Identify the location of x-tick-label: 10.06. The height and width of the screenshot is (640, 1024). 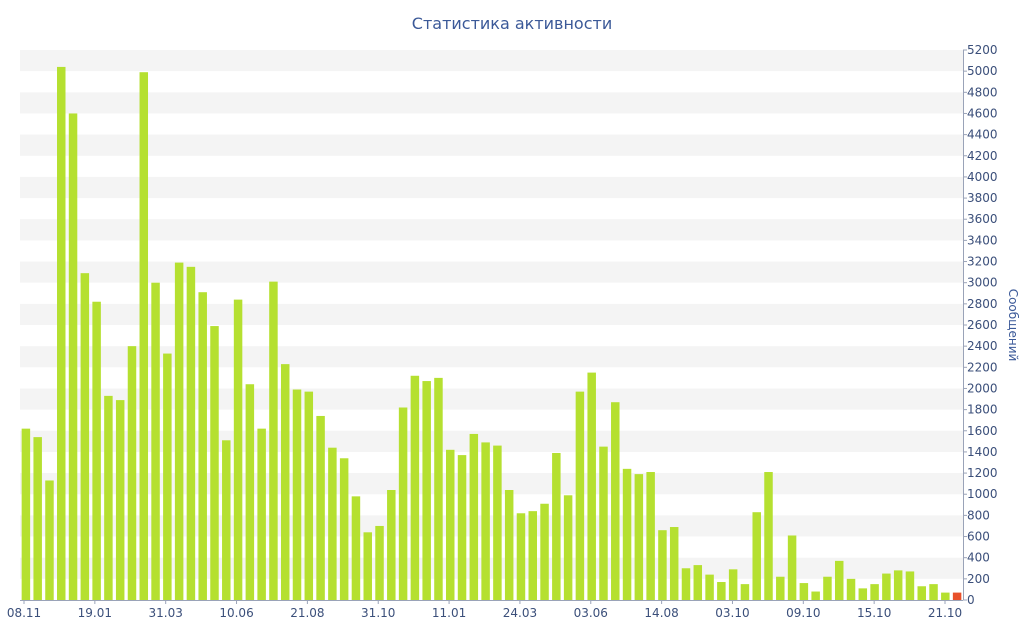
(236, 613).